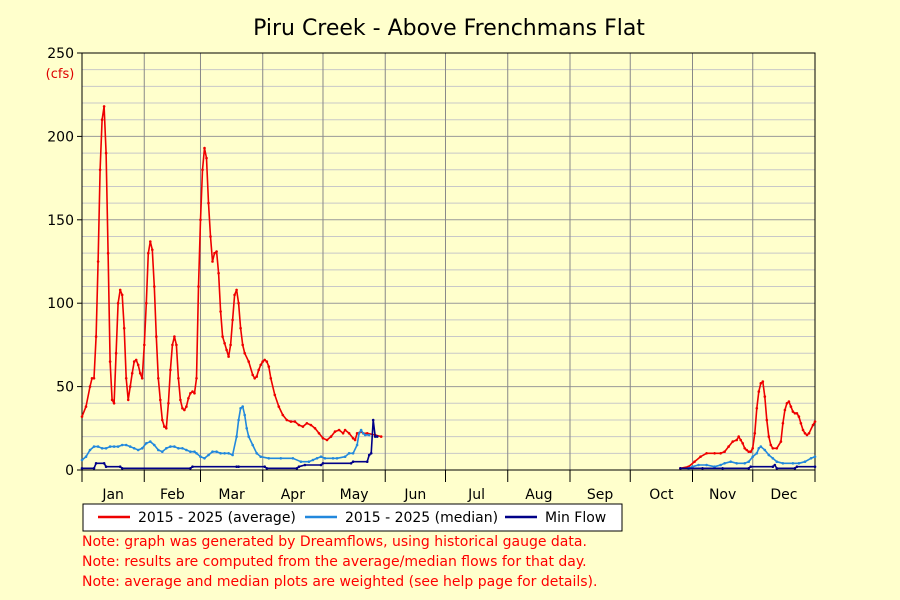 The height and width of the screenshot is (600, 900). Describe the element at coordinates (722, 495) in the screenshot. I see `x-tick-label: Nov` at that location.